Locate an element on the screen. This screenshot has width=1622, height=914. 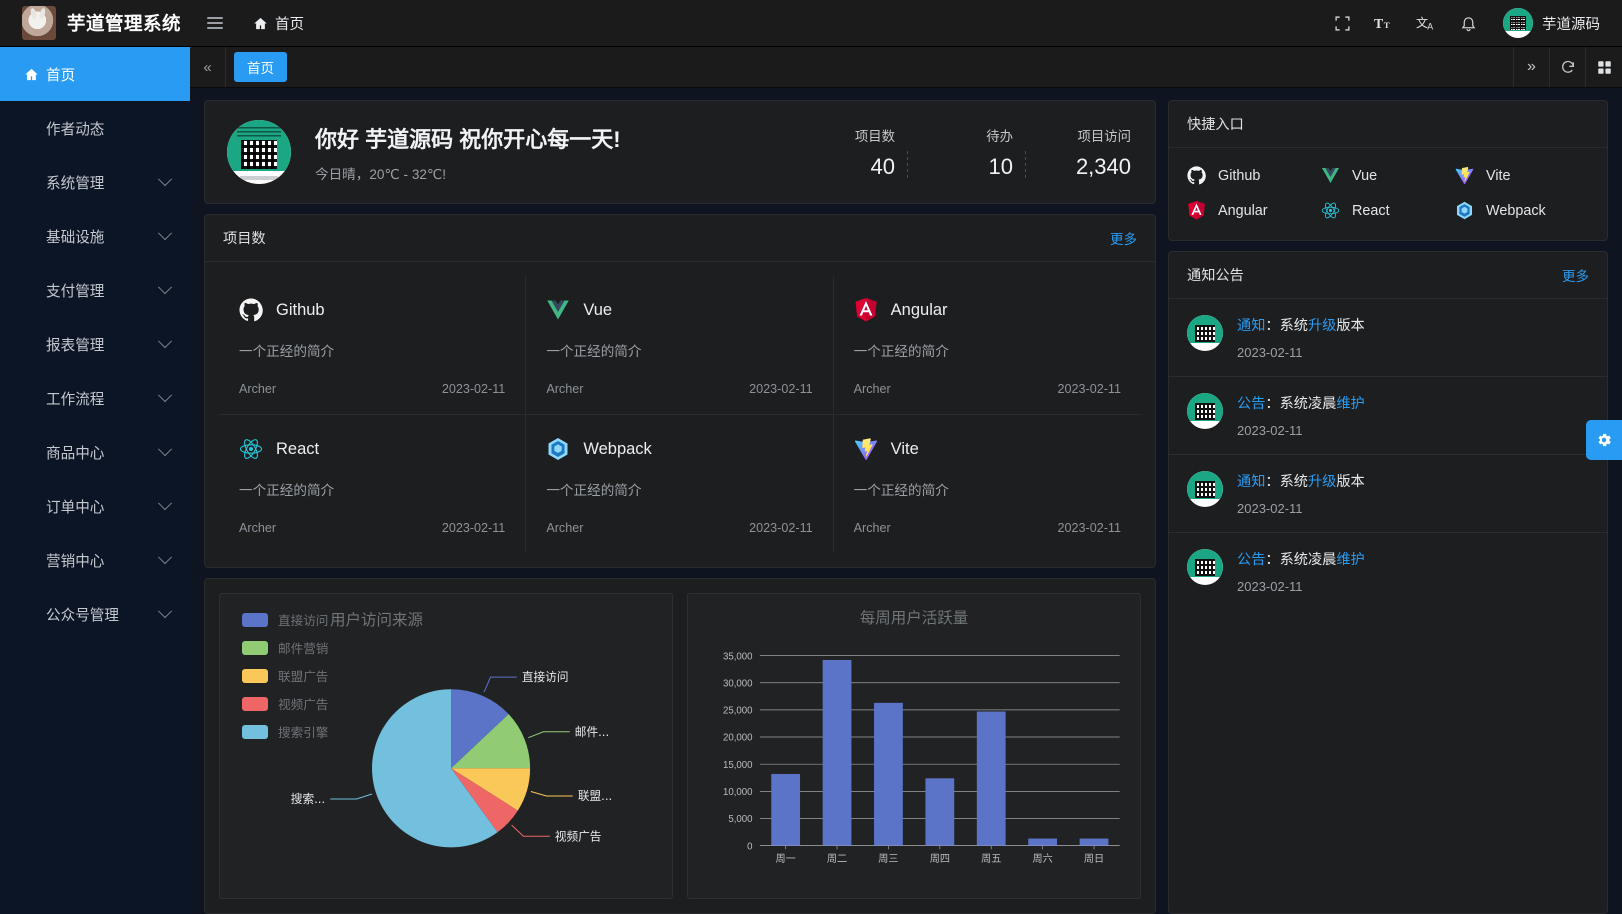
sidebar-item-8: 订单中心 is located at coordinates (95, 506).